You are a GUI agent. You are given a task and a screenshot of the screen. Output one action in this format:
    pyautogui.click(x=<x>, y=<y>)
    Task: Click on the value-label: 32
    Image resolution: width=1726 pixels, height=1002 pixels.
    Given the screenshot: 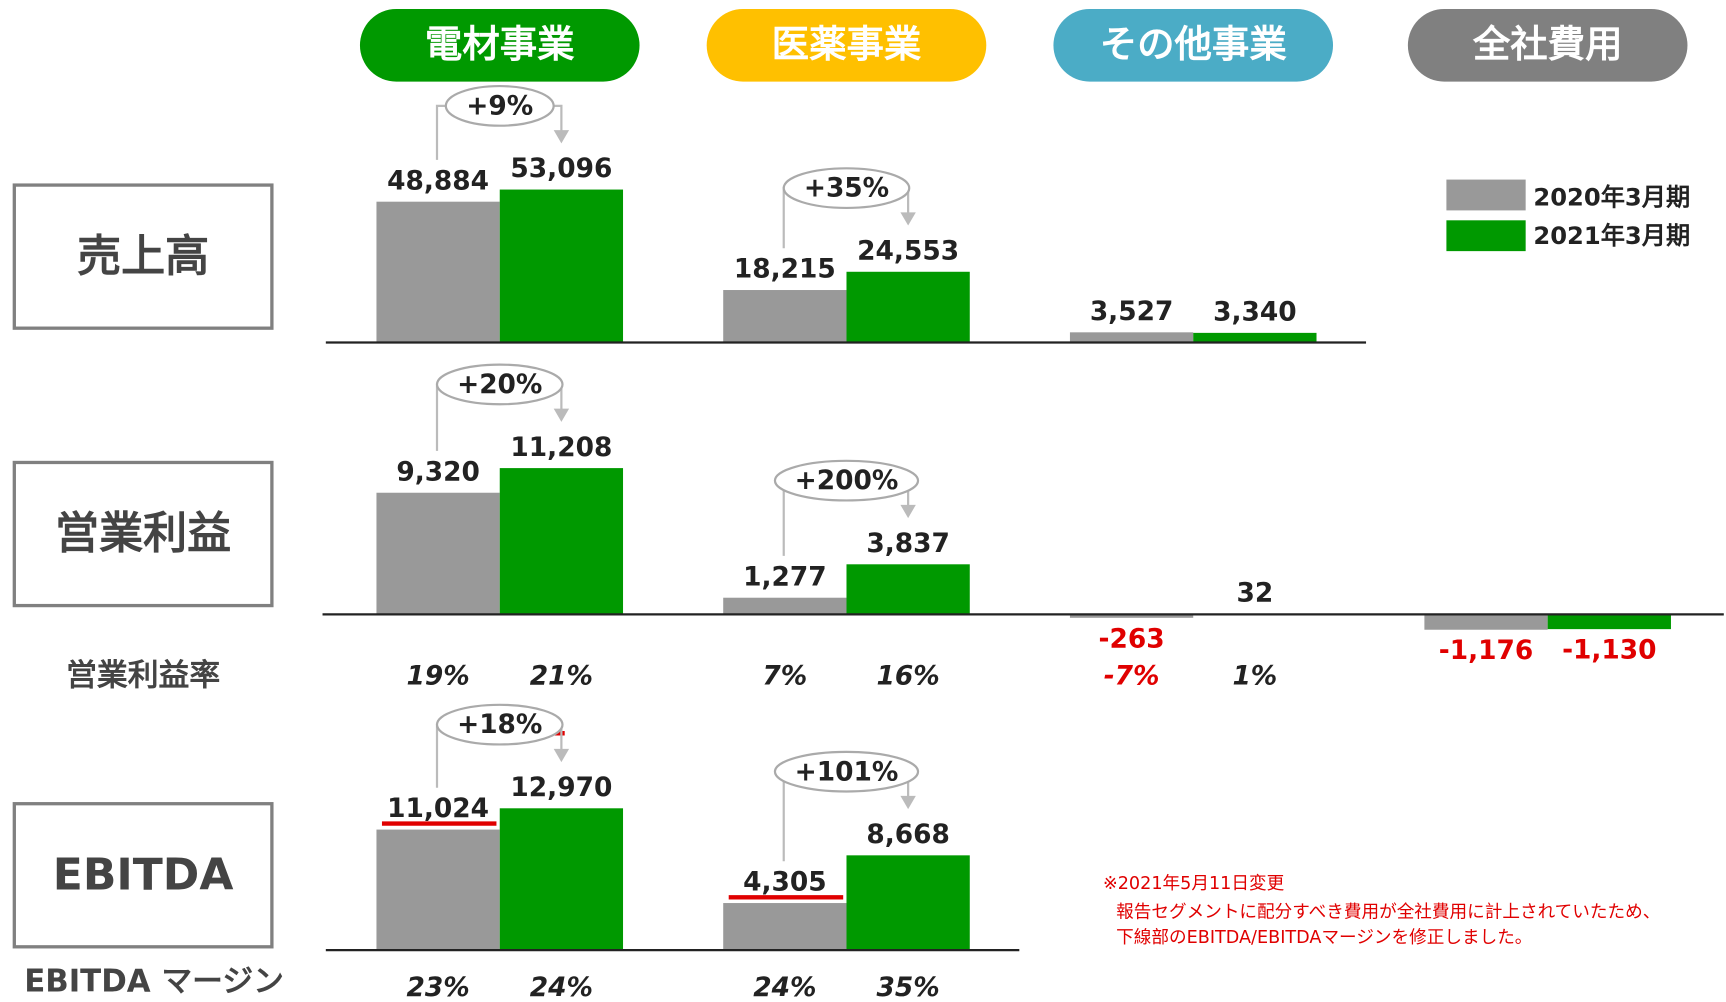 What is the action you would take?
    pyautogui.click(x=1254, y=593)
    